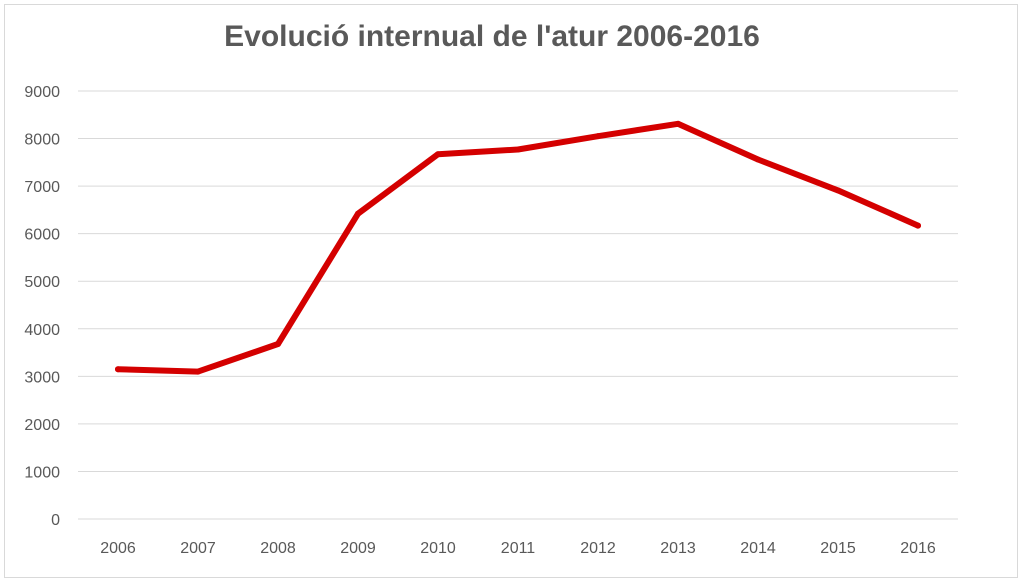 The image size is (1024, 587). I want to click on x-tick-label: 2013, so click(678, 548).